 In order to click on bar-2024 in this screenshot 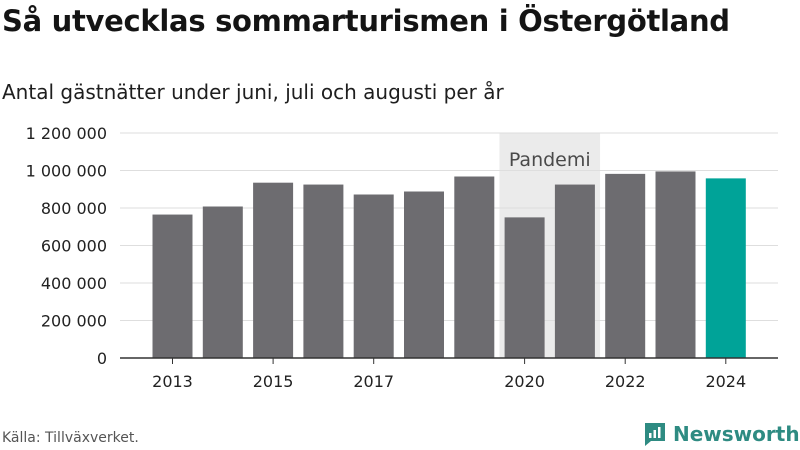, I will do `click(725, 268)`.